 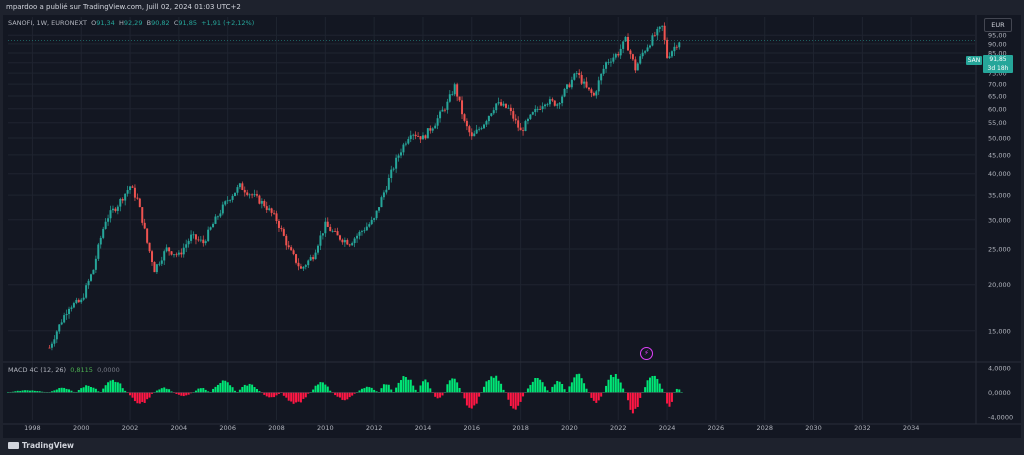 What do you see at coordinates (998, 25) in the screenshot?
I see `currency-button: EUR` at bounding box center [998, 25].